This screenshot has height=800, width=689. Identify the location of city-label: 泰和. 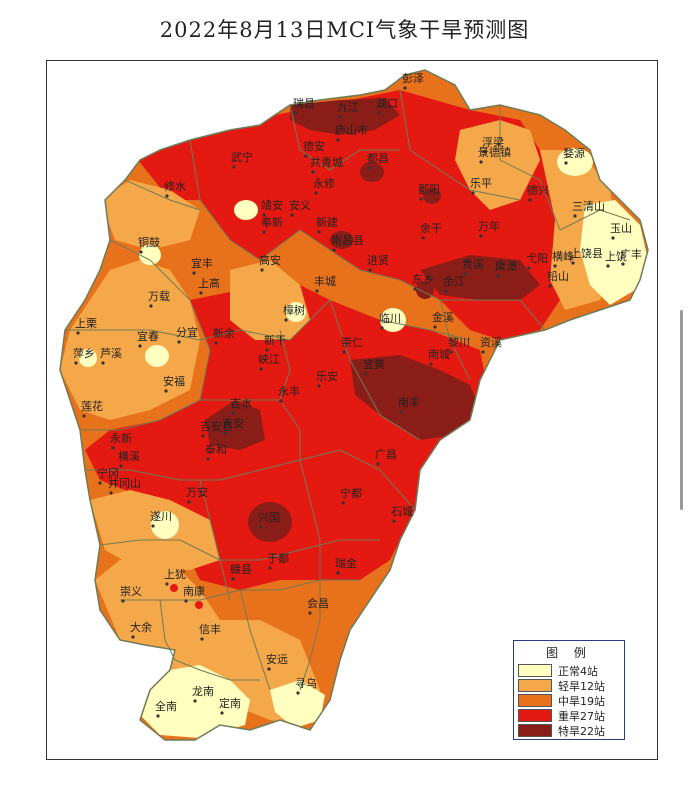
(216, 449).